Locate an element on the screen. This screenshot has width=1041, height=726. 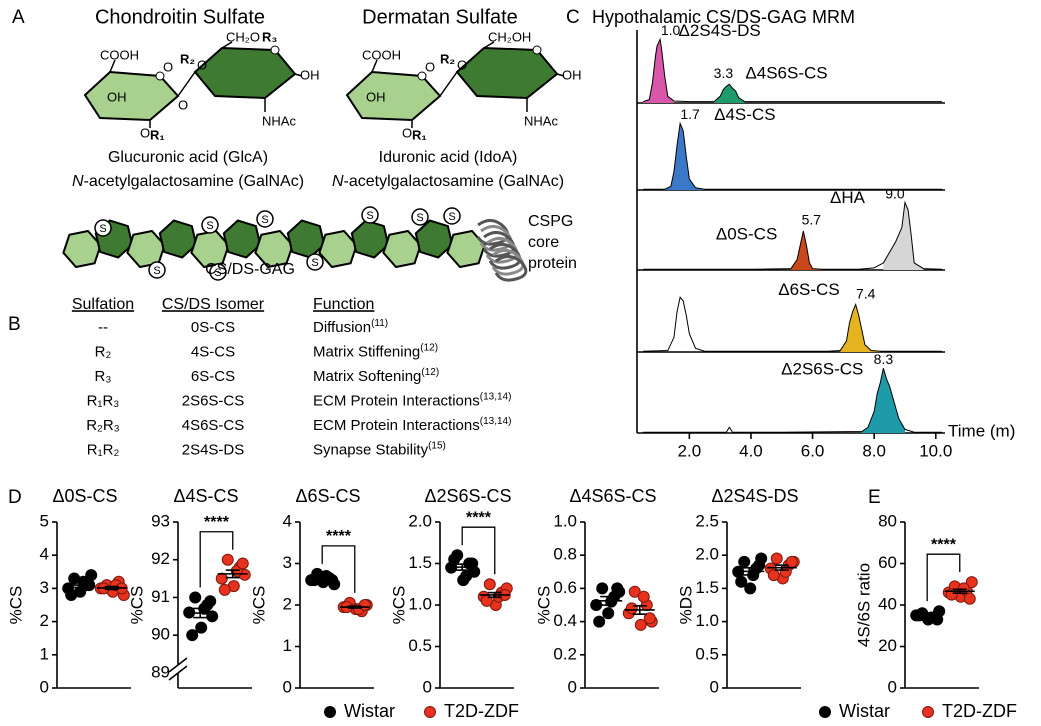
retention-time: 3.3 is located at coordinates (724, 73).